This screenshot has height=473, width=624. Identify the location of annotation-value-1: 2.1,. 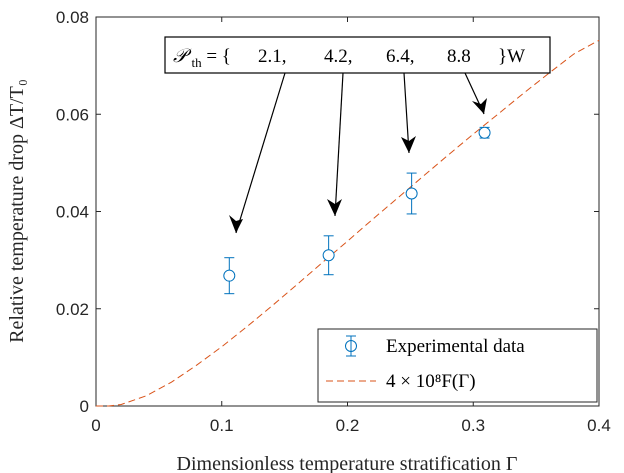
(272, 56).